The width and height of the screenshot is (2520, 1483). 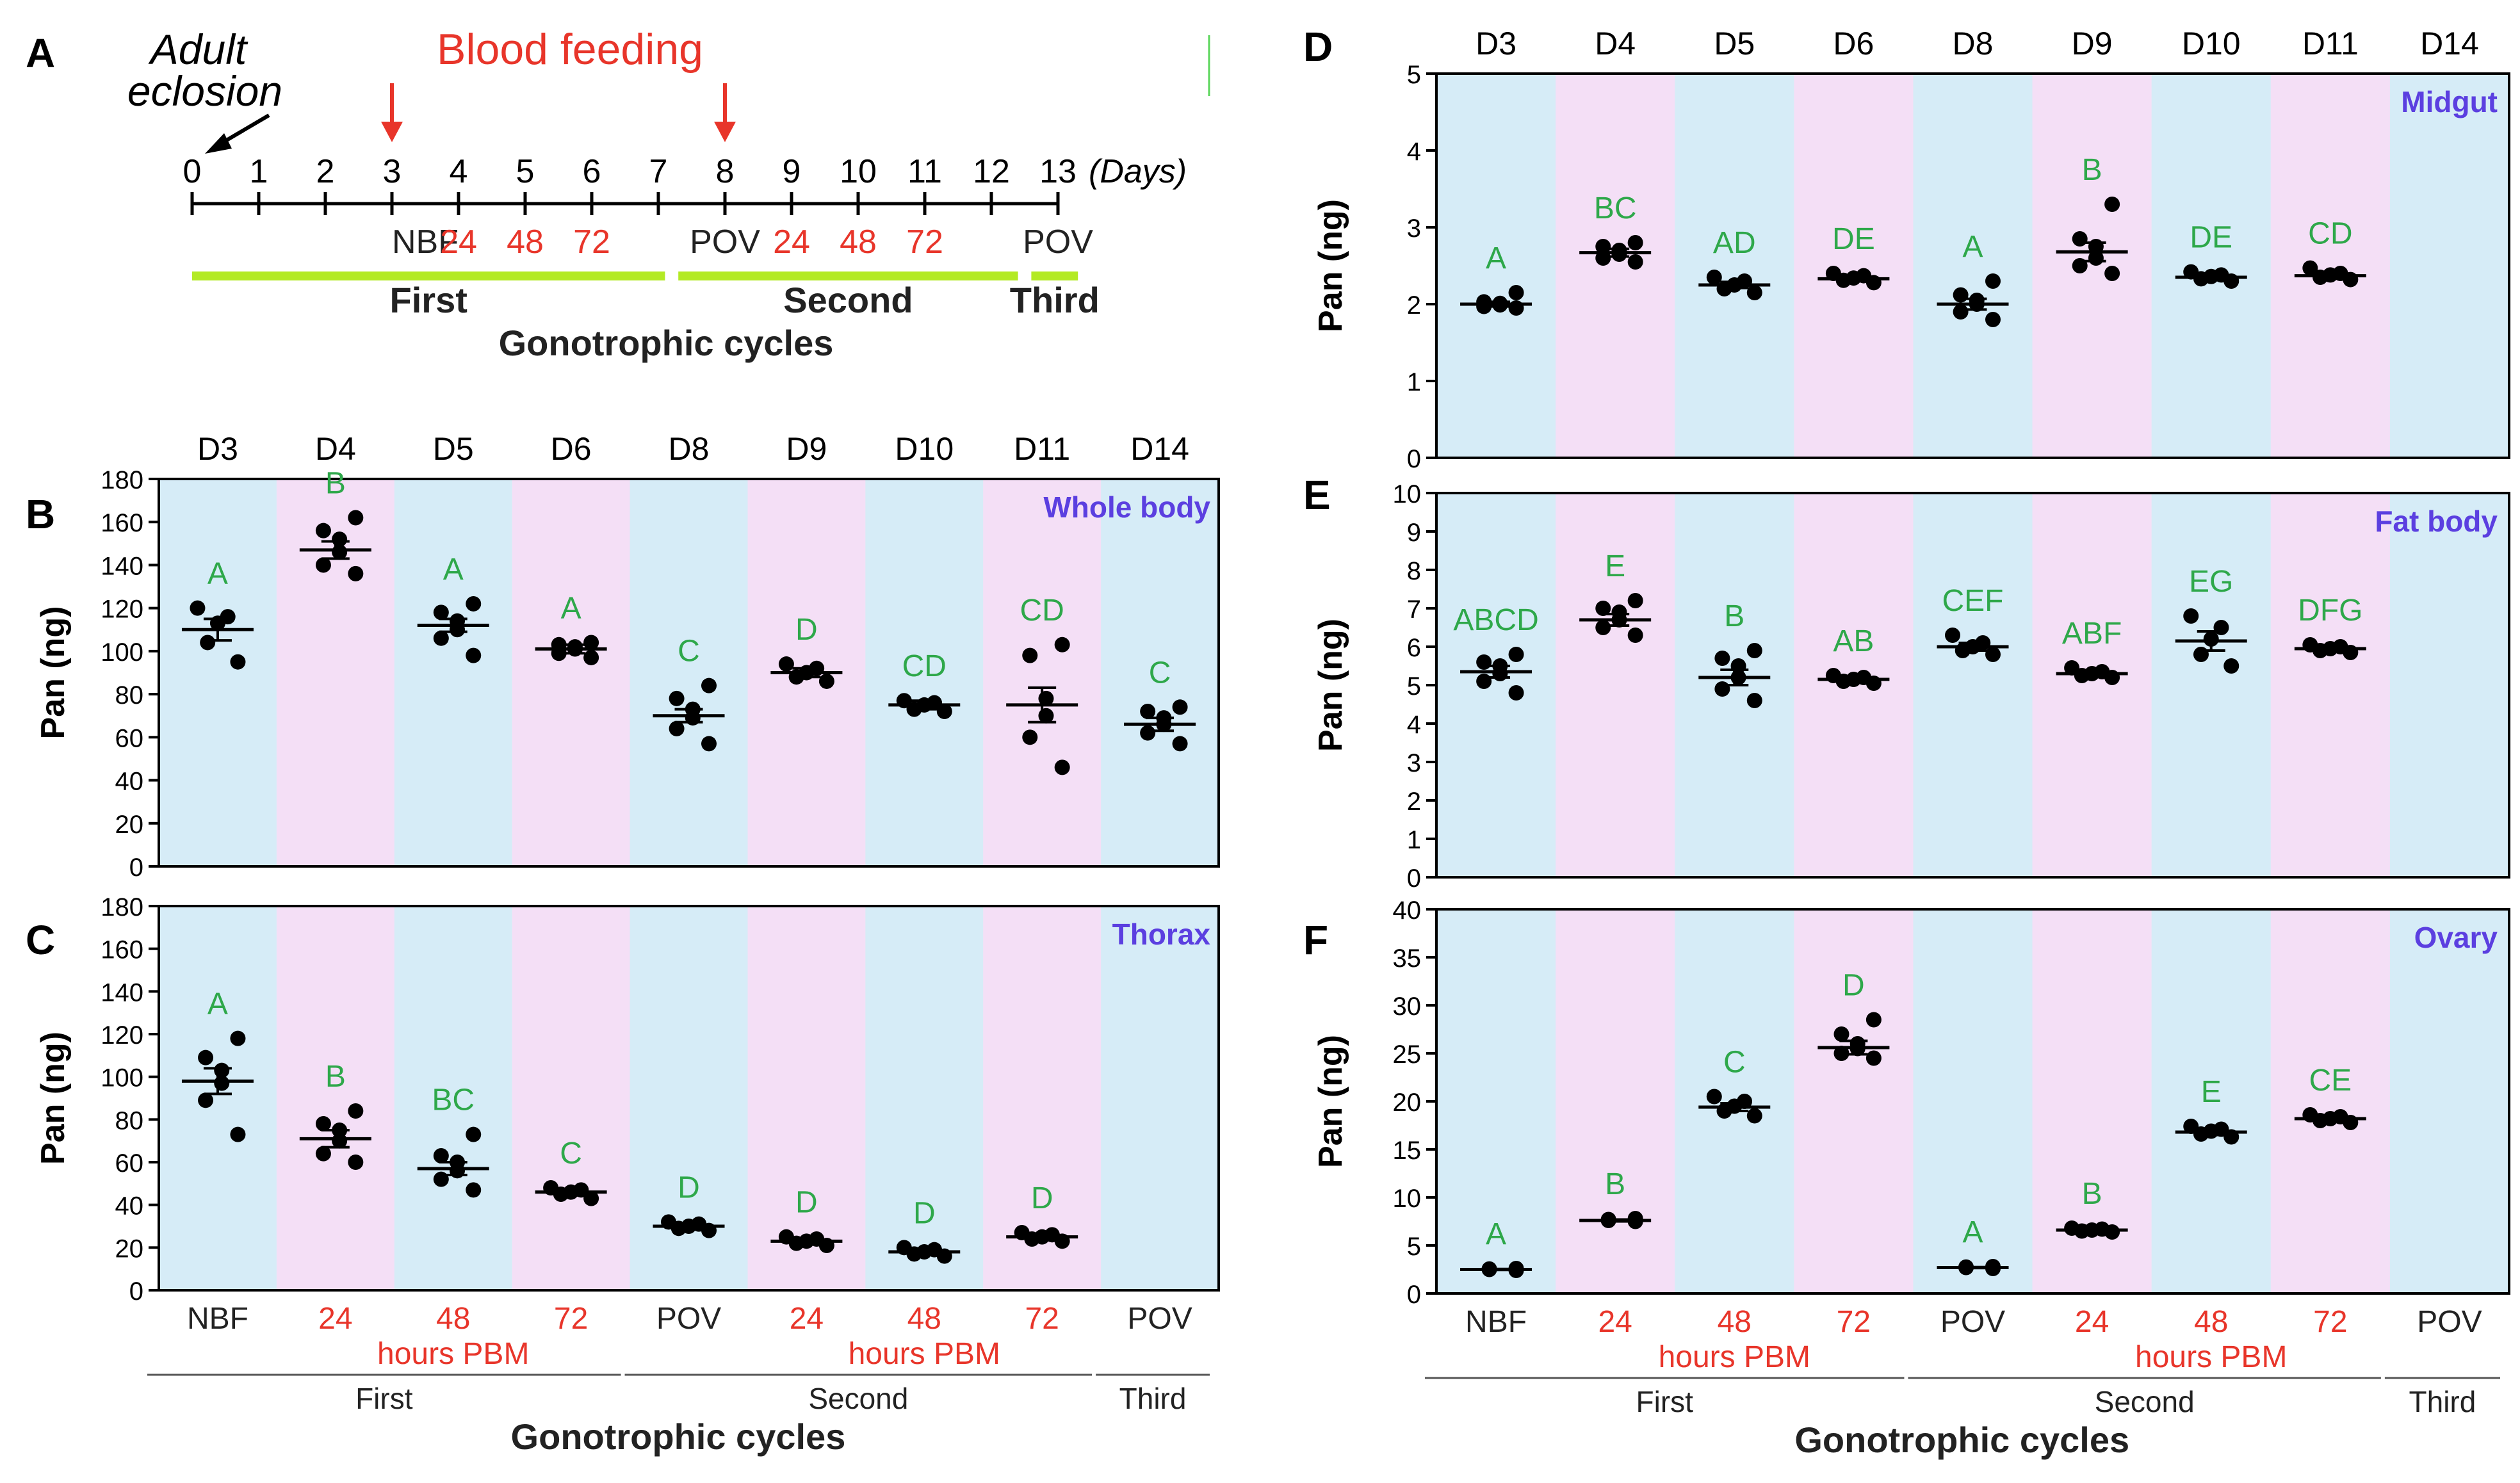 I want to click on x-category-2: 48, so click(x=453, y=1319).